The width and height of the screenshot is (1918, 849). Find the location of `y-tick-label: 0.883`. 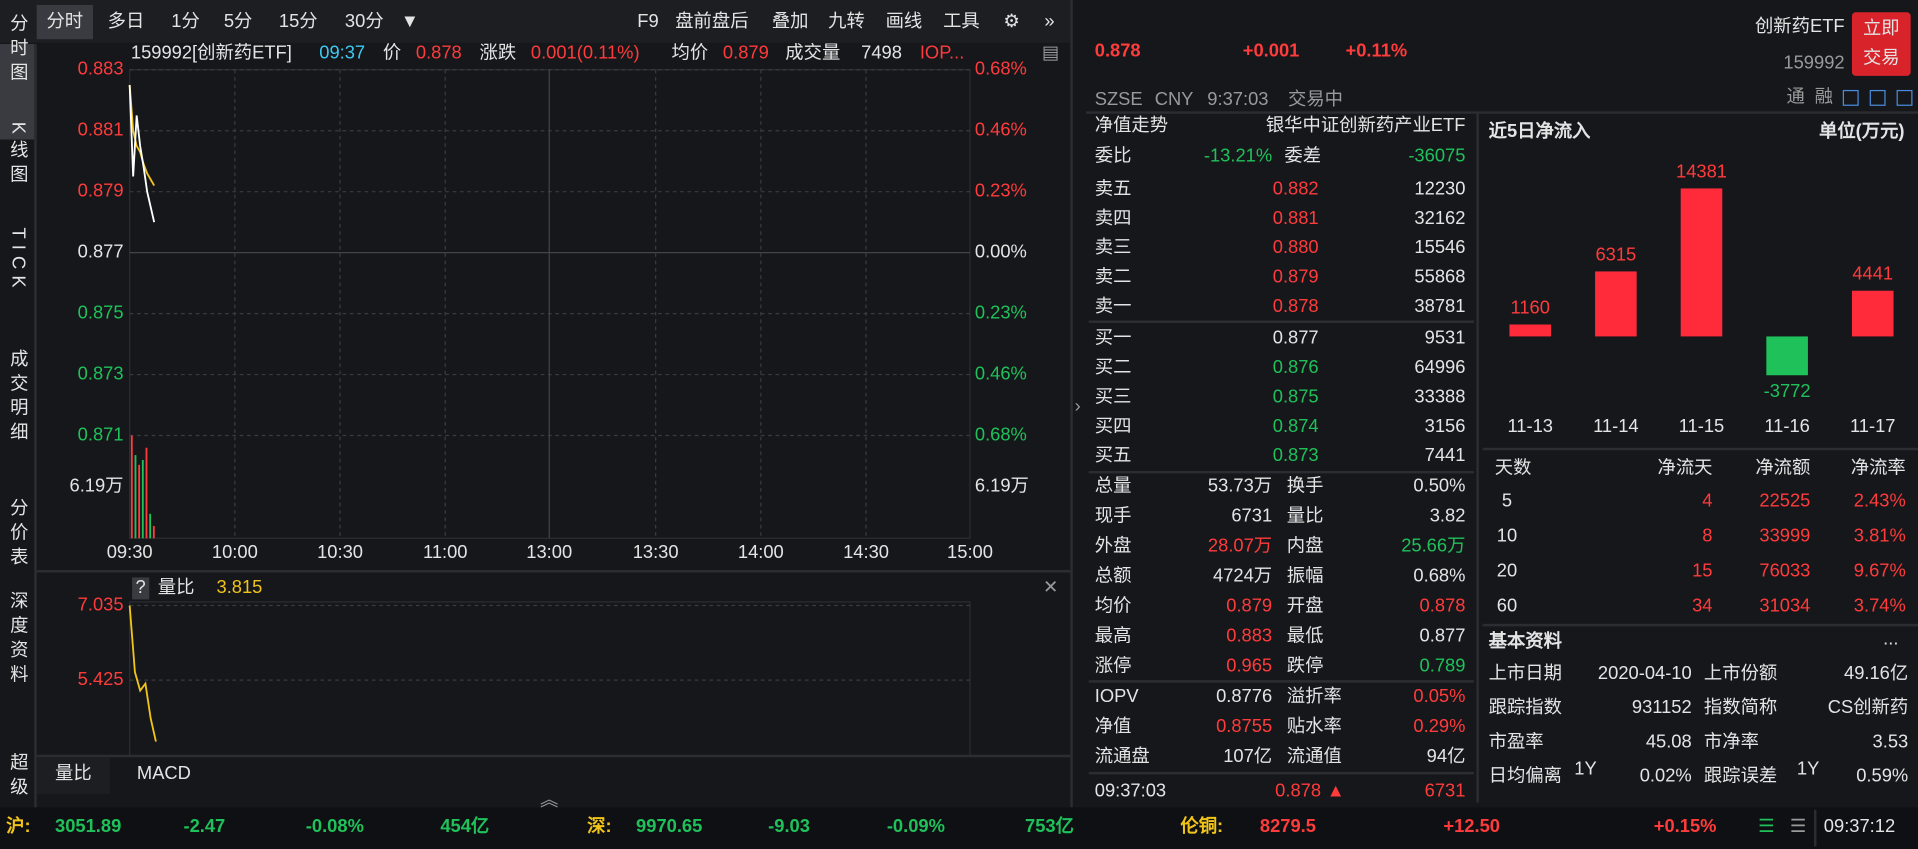

y-tick-label: 0.883 is located at coordinates (101, 68).